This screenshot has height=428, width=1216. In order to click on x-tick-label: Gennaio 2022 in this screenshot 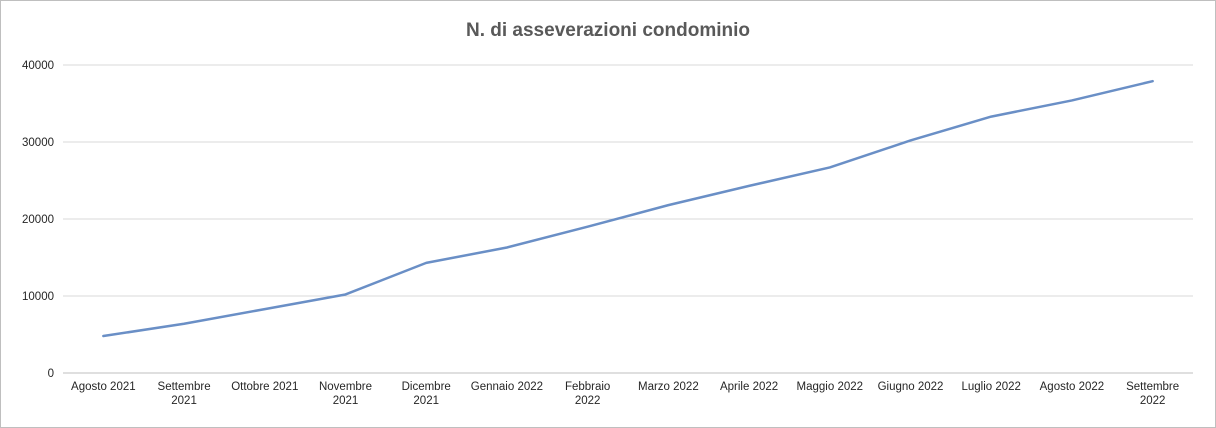, I will do `click(507, 387)`.